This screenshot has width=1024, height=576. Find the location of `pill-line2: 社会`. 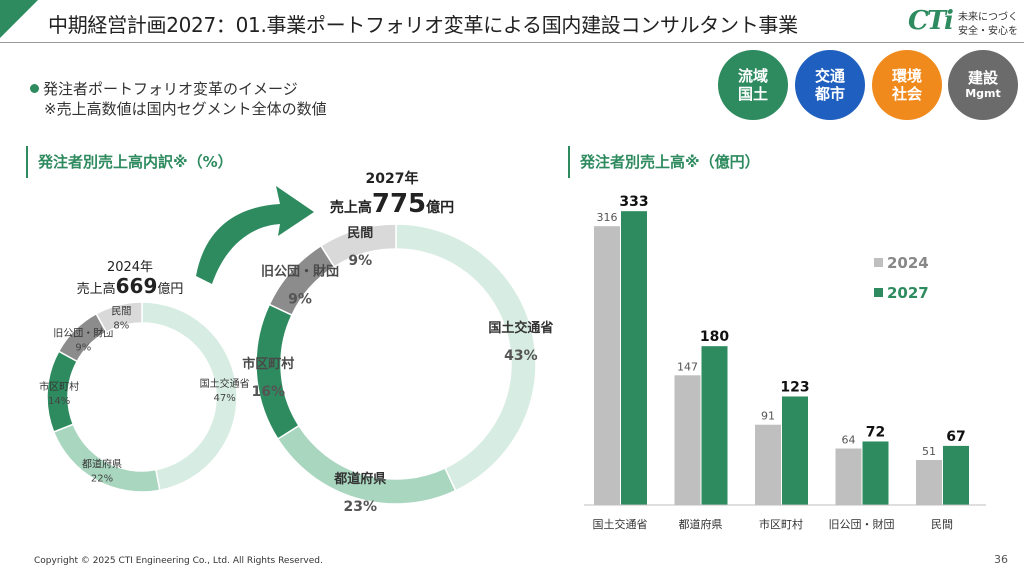

pill-line2: 社会 is located at coordinates (906, 94).